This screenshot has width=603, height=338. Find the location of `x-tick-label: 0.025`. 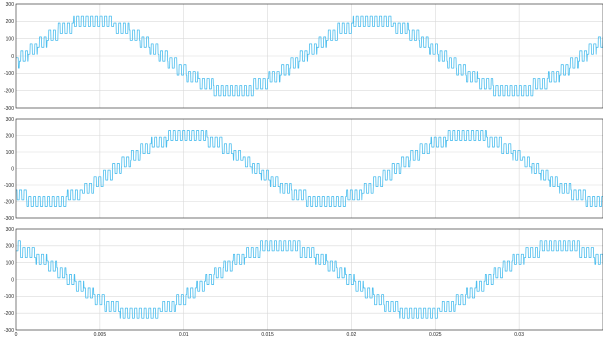

x-tick-label: 0.025 is located at coordinates (435, 335).